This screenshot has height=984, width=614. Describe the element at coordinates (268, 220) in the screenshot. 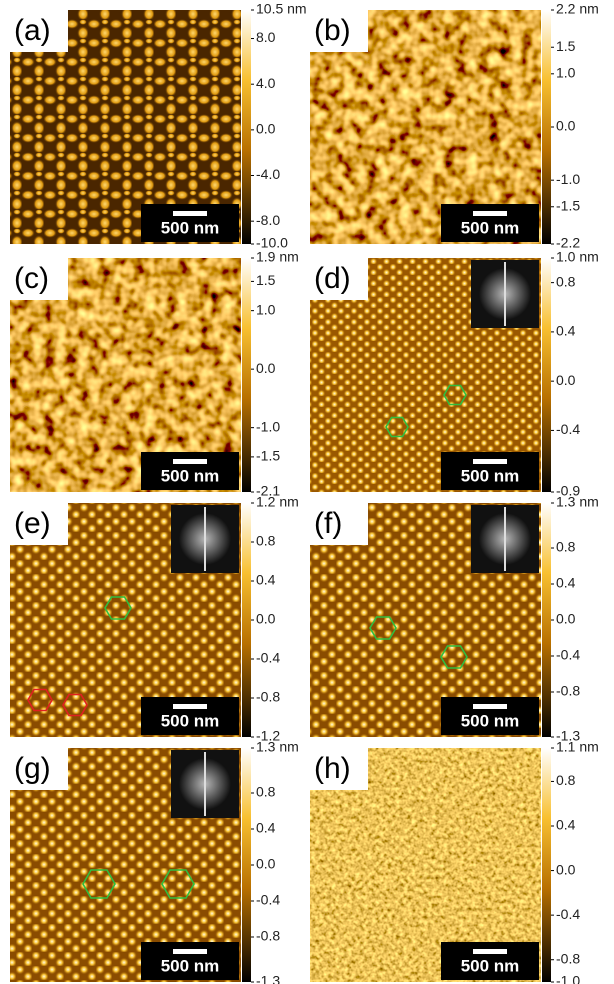

I see `colorbar-label: -8.0` at that location.